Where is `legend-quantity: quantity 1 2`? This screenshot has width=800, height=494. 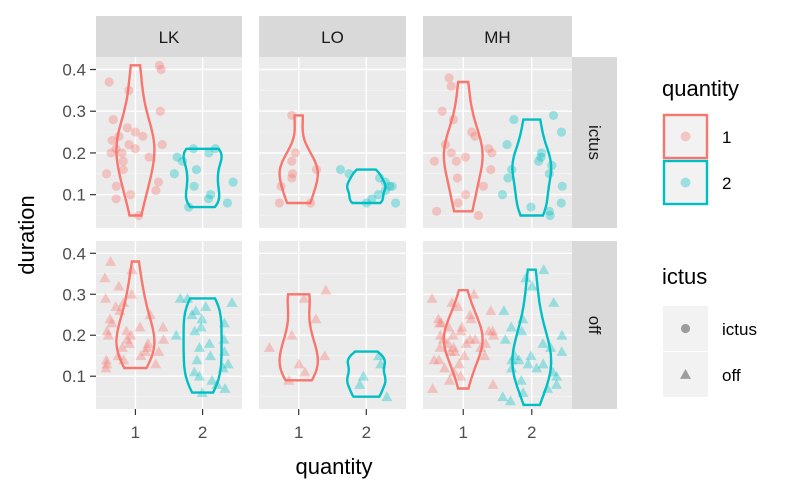
legend-quantity: quantity 1 2 is located at coordinates (700, 141).